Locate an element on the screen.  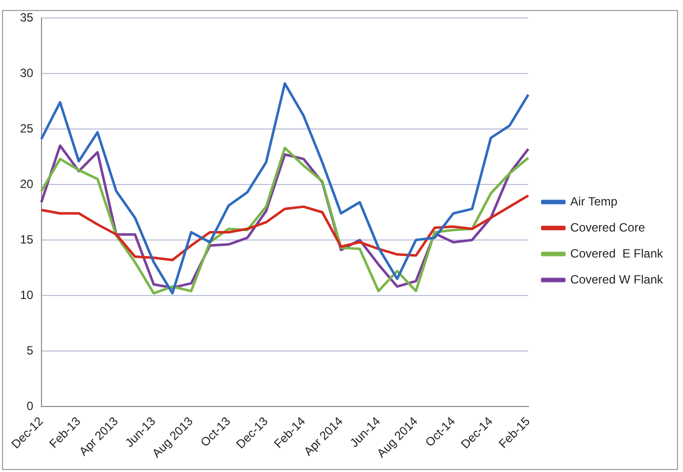
legend-label: Air Temp is located at coordinates (594, 201).